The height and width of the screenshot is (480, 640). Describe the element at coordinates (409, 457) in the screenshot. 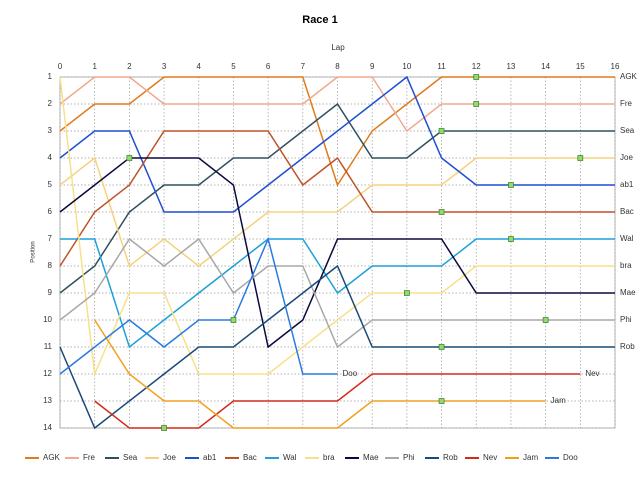

I see `legend-label: Phi` at that location.